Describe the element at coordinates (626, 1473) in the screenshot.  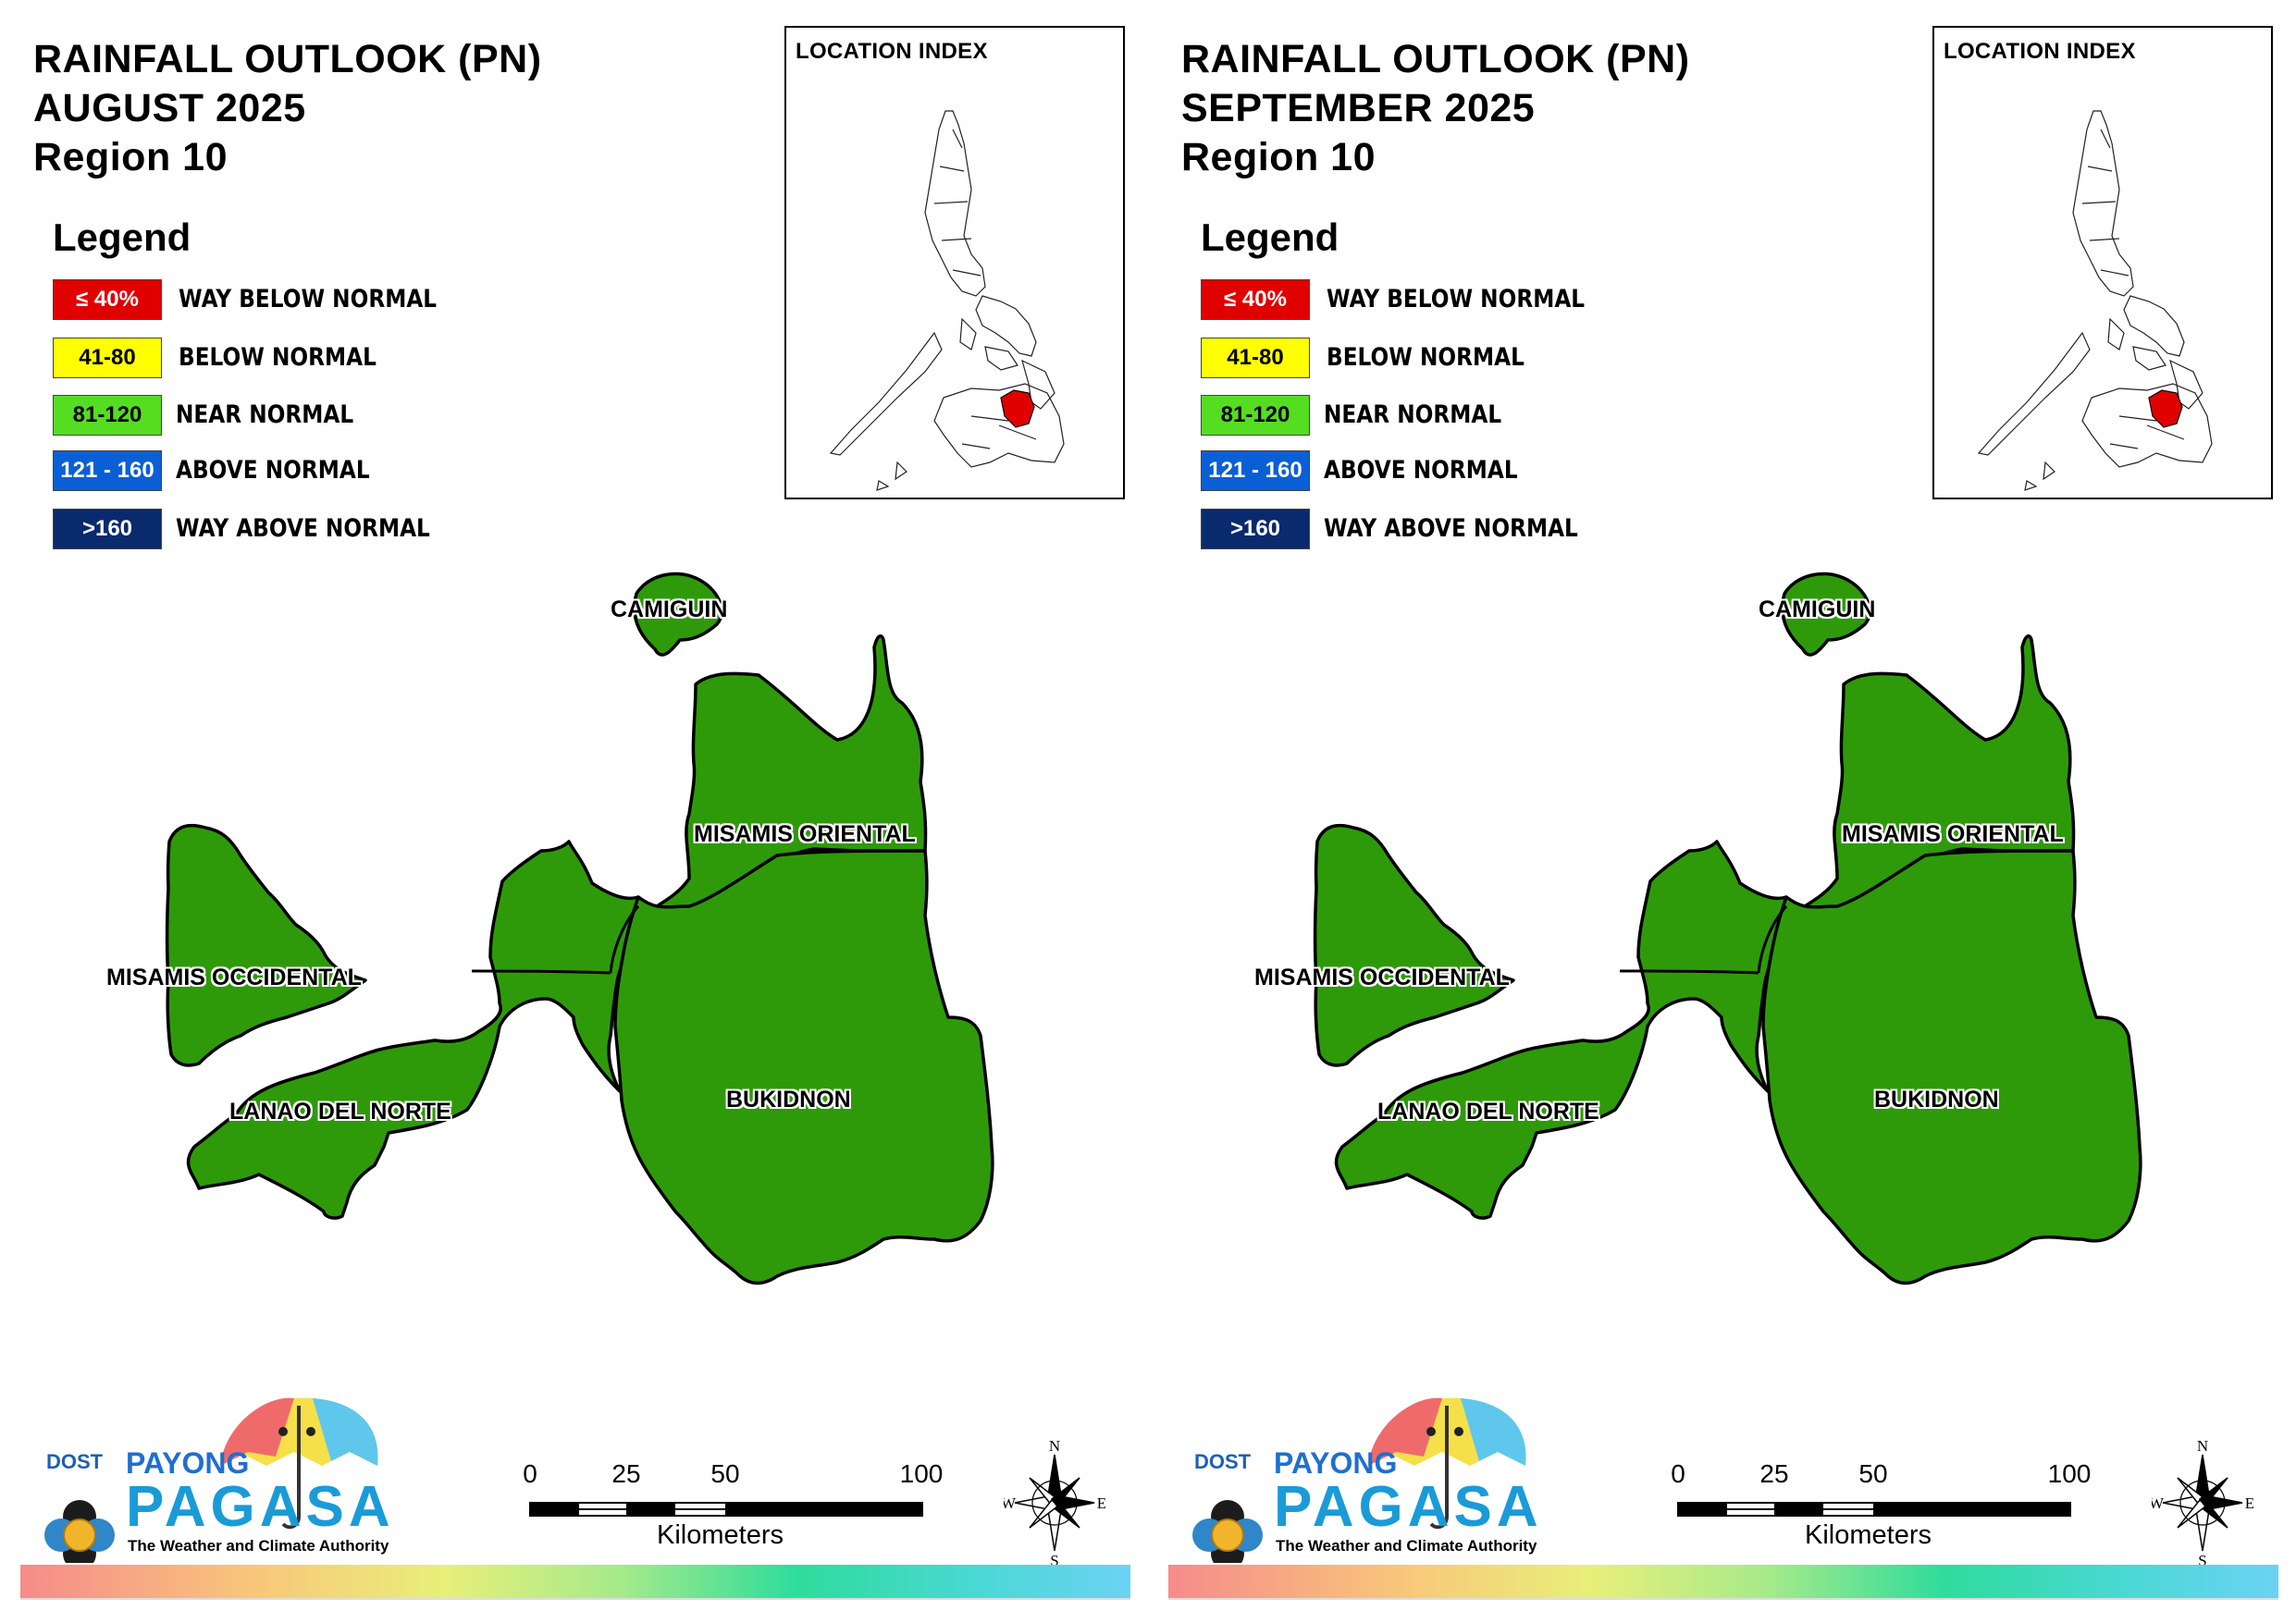
I see `scale-tick-25: 25` at that location.